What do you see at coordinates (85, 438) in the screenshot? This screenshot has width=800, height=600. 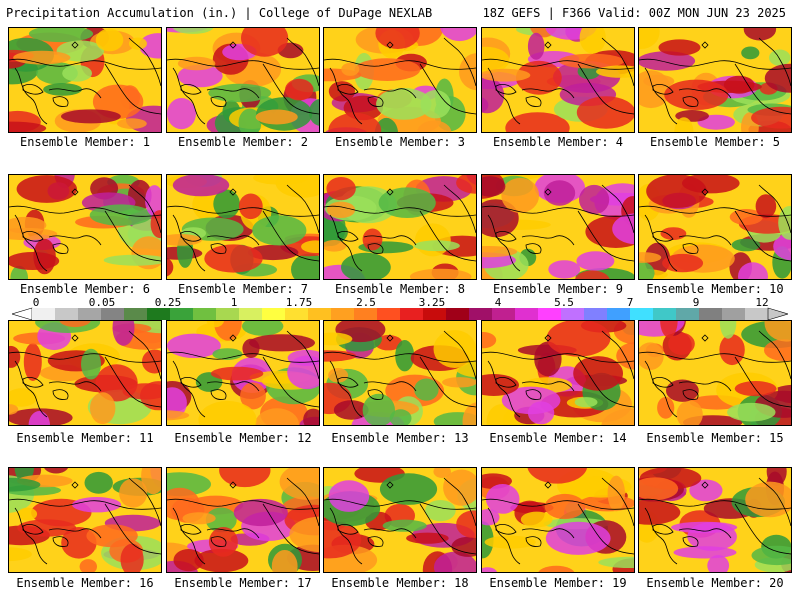 I see `ensemble-member-label: Ensemble Member: 11` at bounding box center [85, 438].